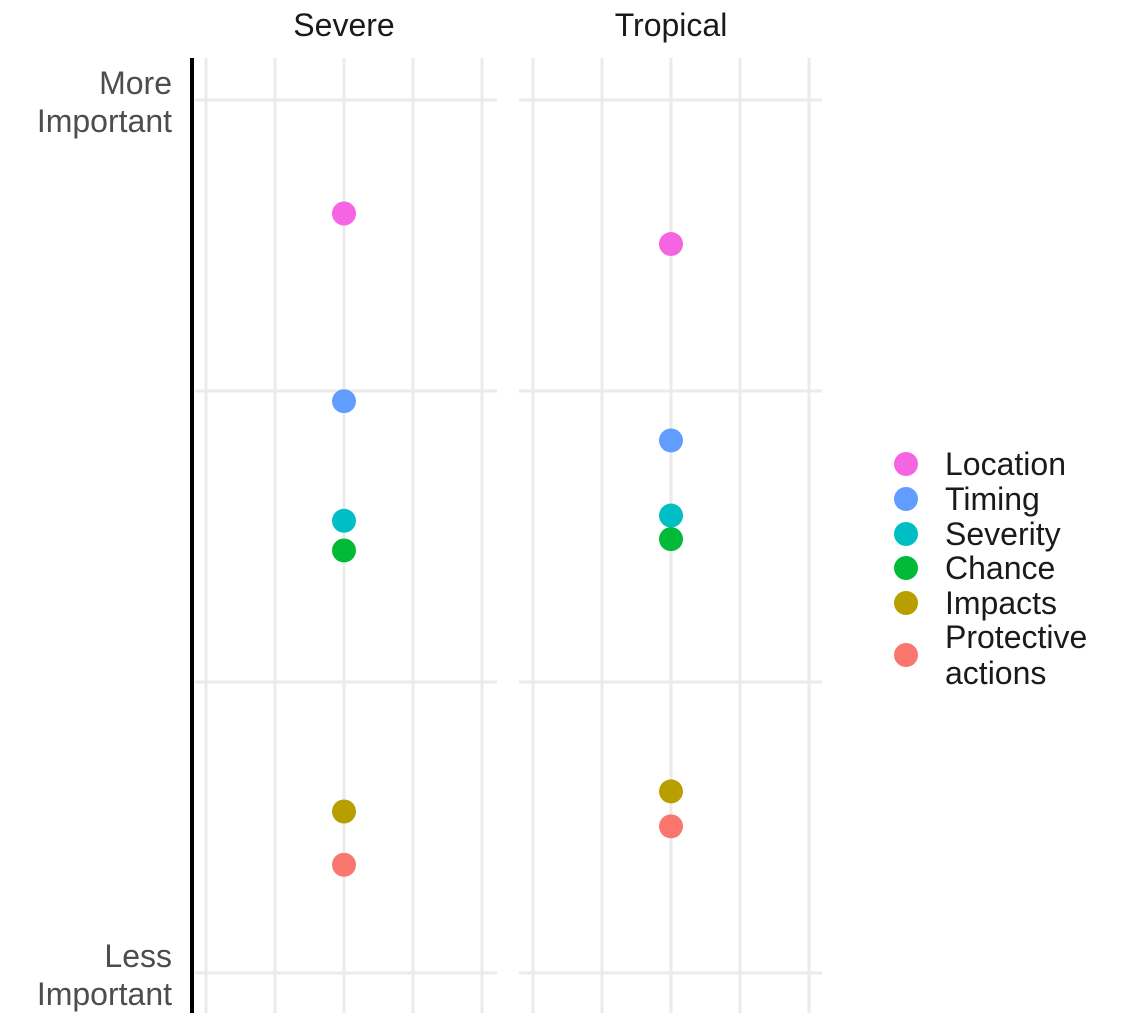 This screenshot has width=1127, height=1013. I want to click on point-severity-severe, so click(344, 520).